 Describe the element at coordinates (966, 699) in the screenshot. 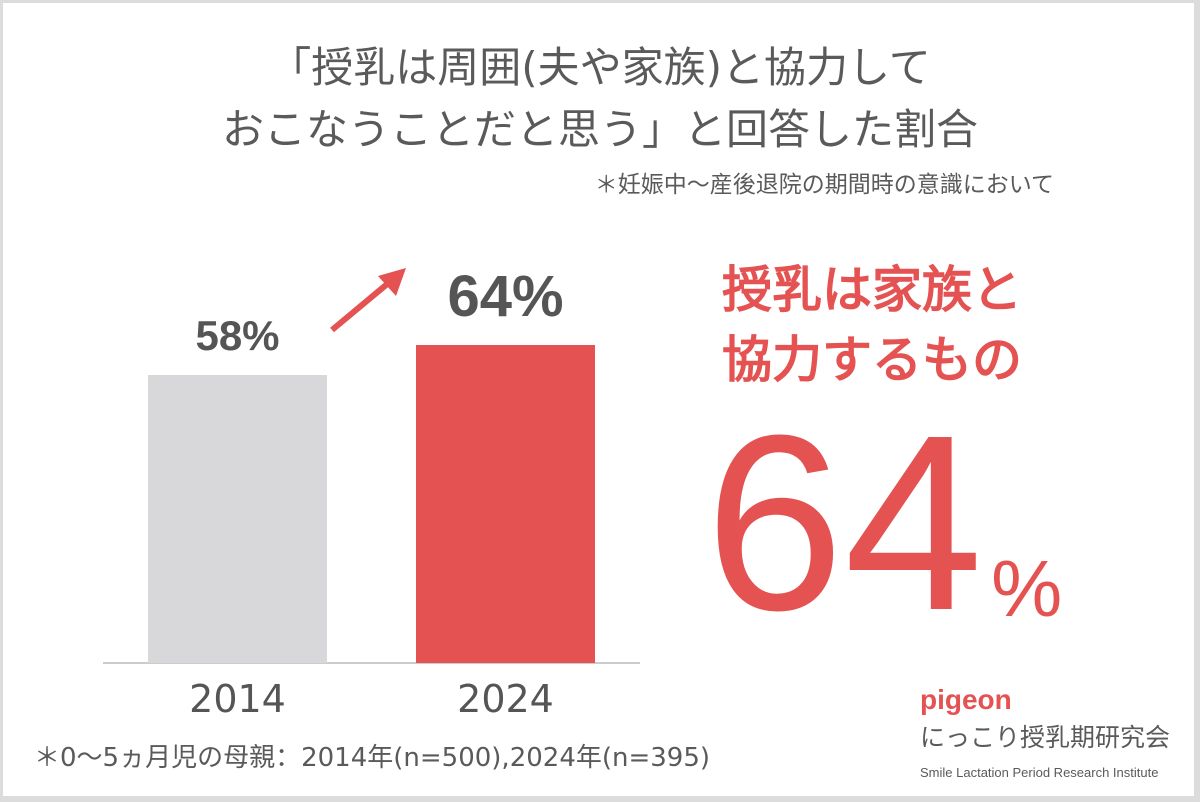

I see `pigeon-logo: pigeon` at that location.